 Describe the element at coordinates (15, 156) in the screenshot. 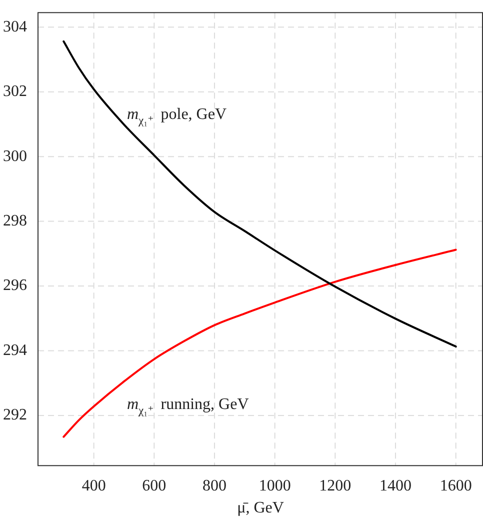

I see `y-tick-label: 300` at that location.